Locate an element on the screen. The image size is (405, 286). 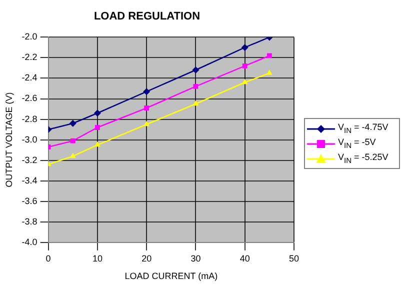
legend-label: V$_{IN}$ = -5V is located at coordinates (357, 143).